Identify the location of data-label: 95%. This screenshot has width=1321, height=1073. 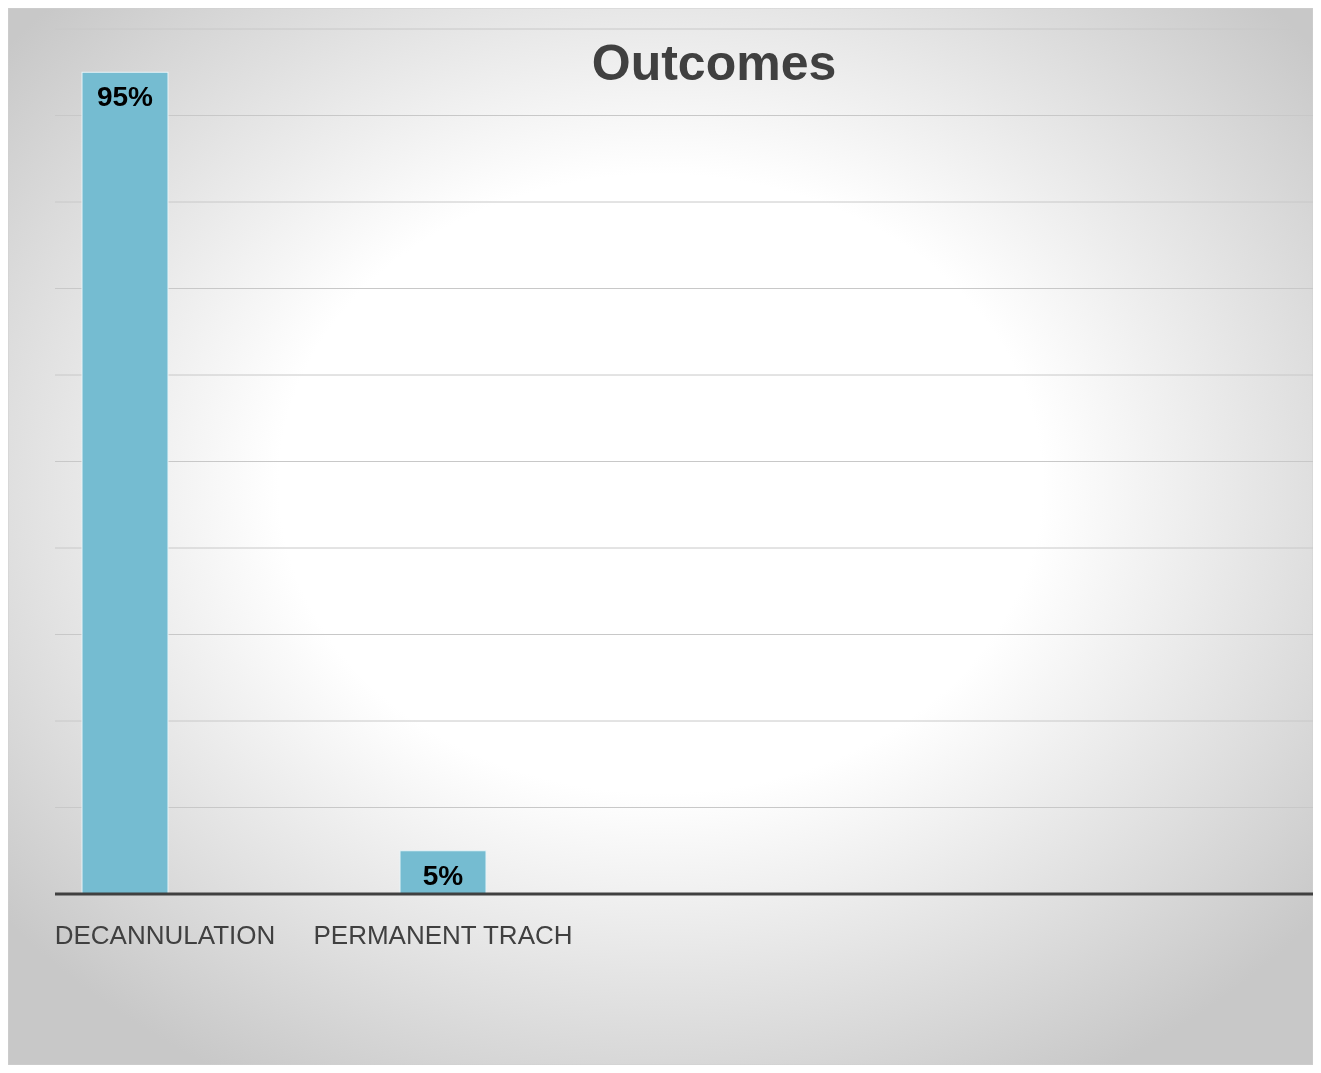
(125, 97).